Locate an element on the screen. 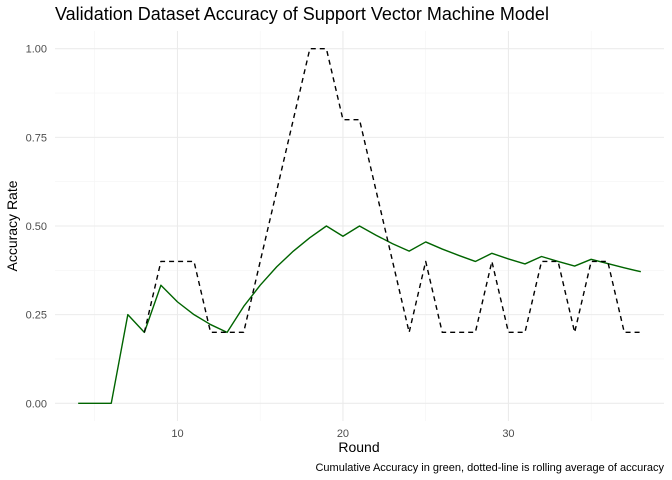 Image resolution: width=672 pixels, height=480 pixels. y-tick-label: 0.50 is located at coordinates (36, 227).